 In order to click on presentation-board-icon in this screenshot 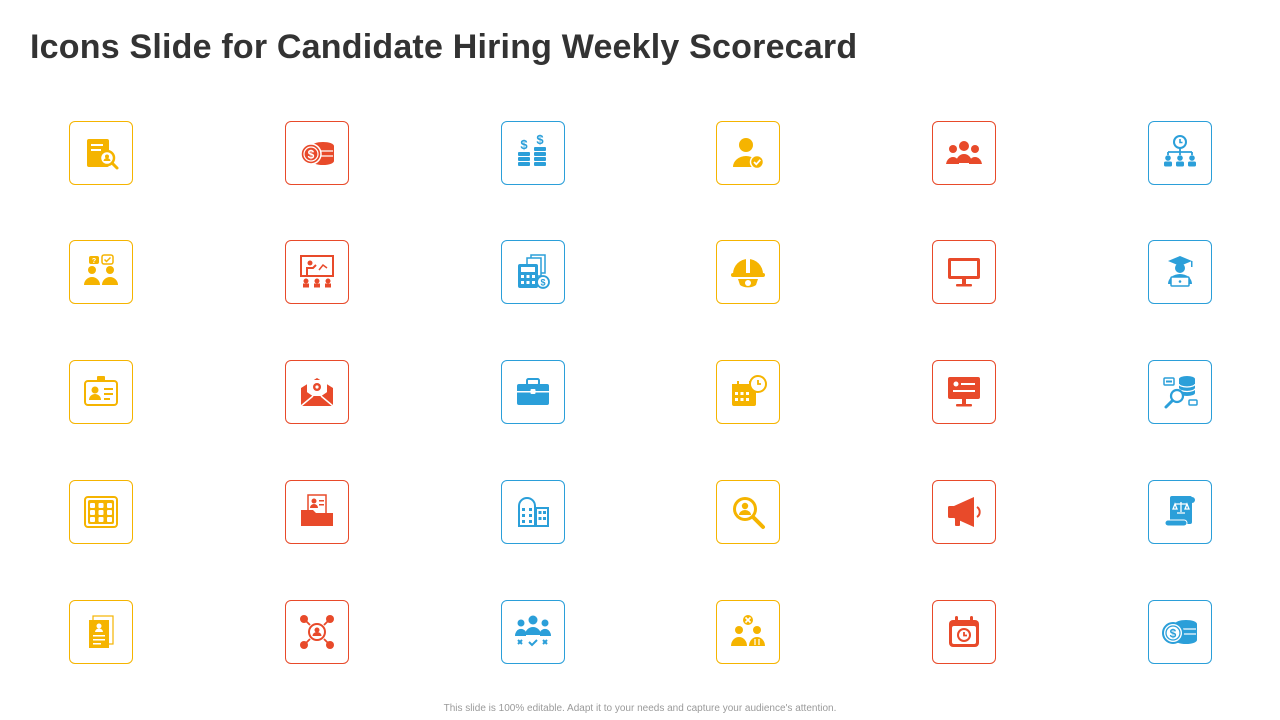, I will do `click(317, 271)`.